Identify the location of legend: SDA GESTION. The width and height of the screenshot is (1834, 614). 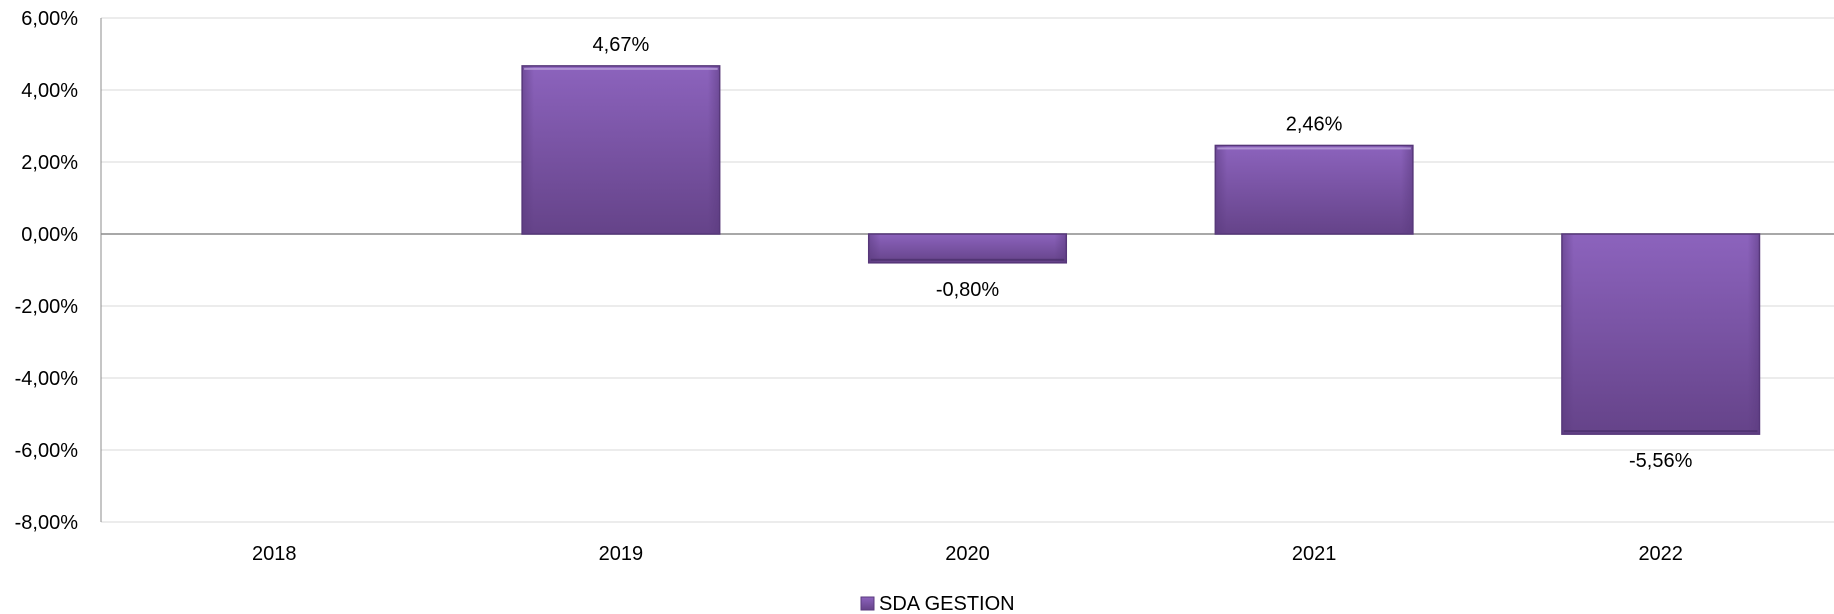
(937, 603).